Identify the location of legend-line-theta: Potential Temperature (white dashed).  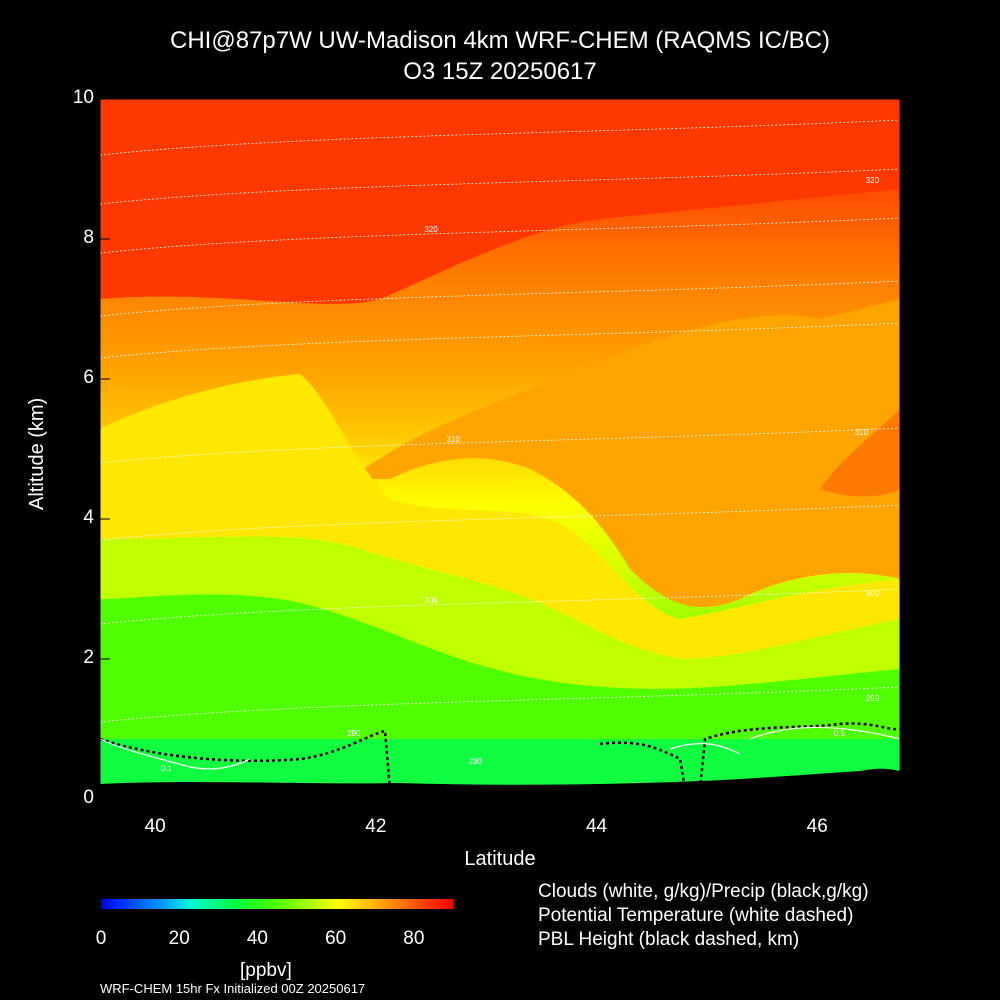
(696, 915).